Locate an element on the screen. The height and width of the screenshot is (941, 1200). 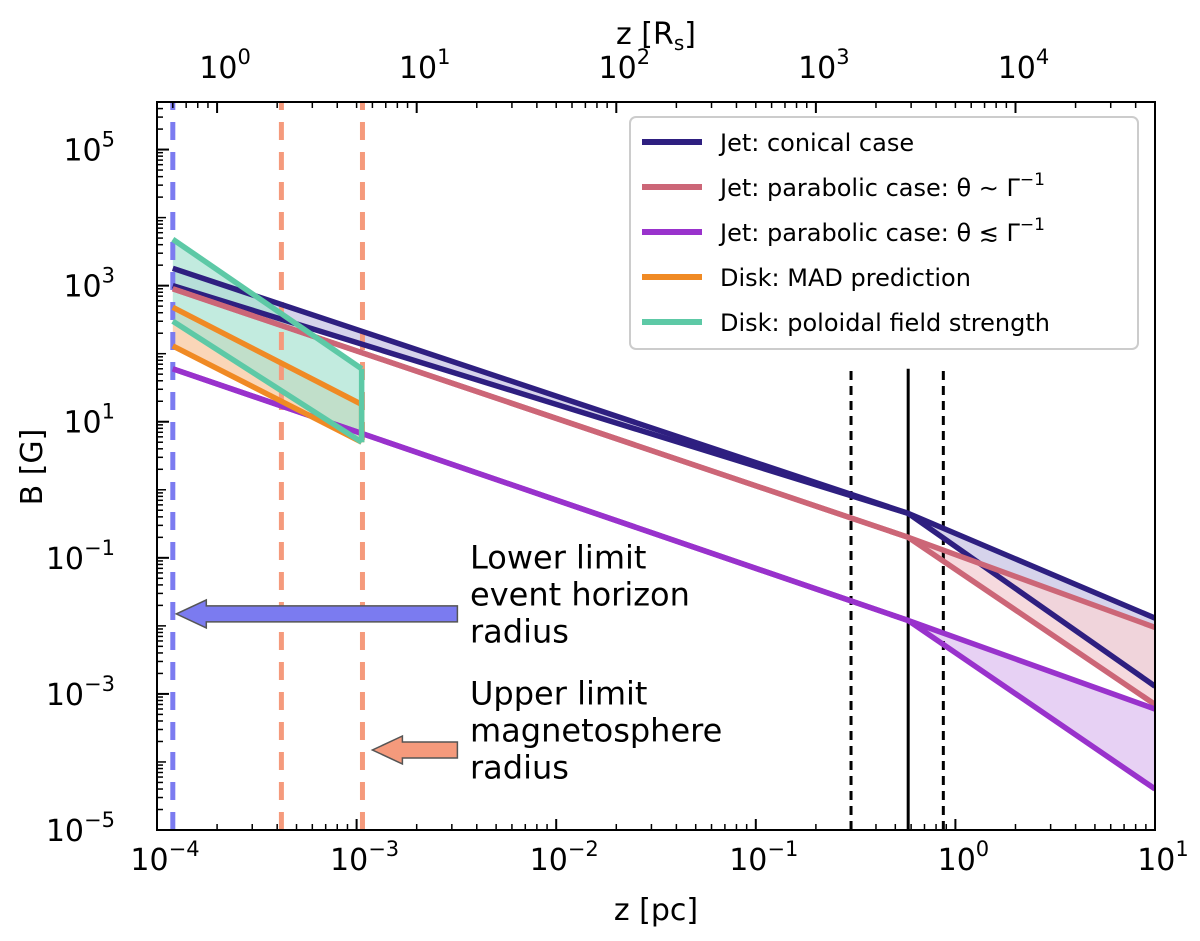
y-tick-label-4: 10³ is located at coordinates (89, 284).